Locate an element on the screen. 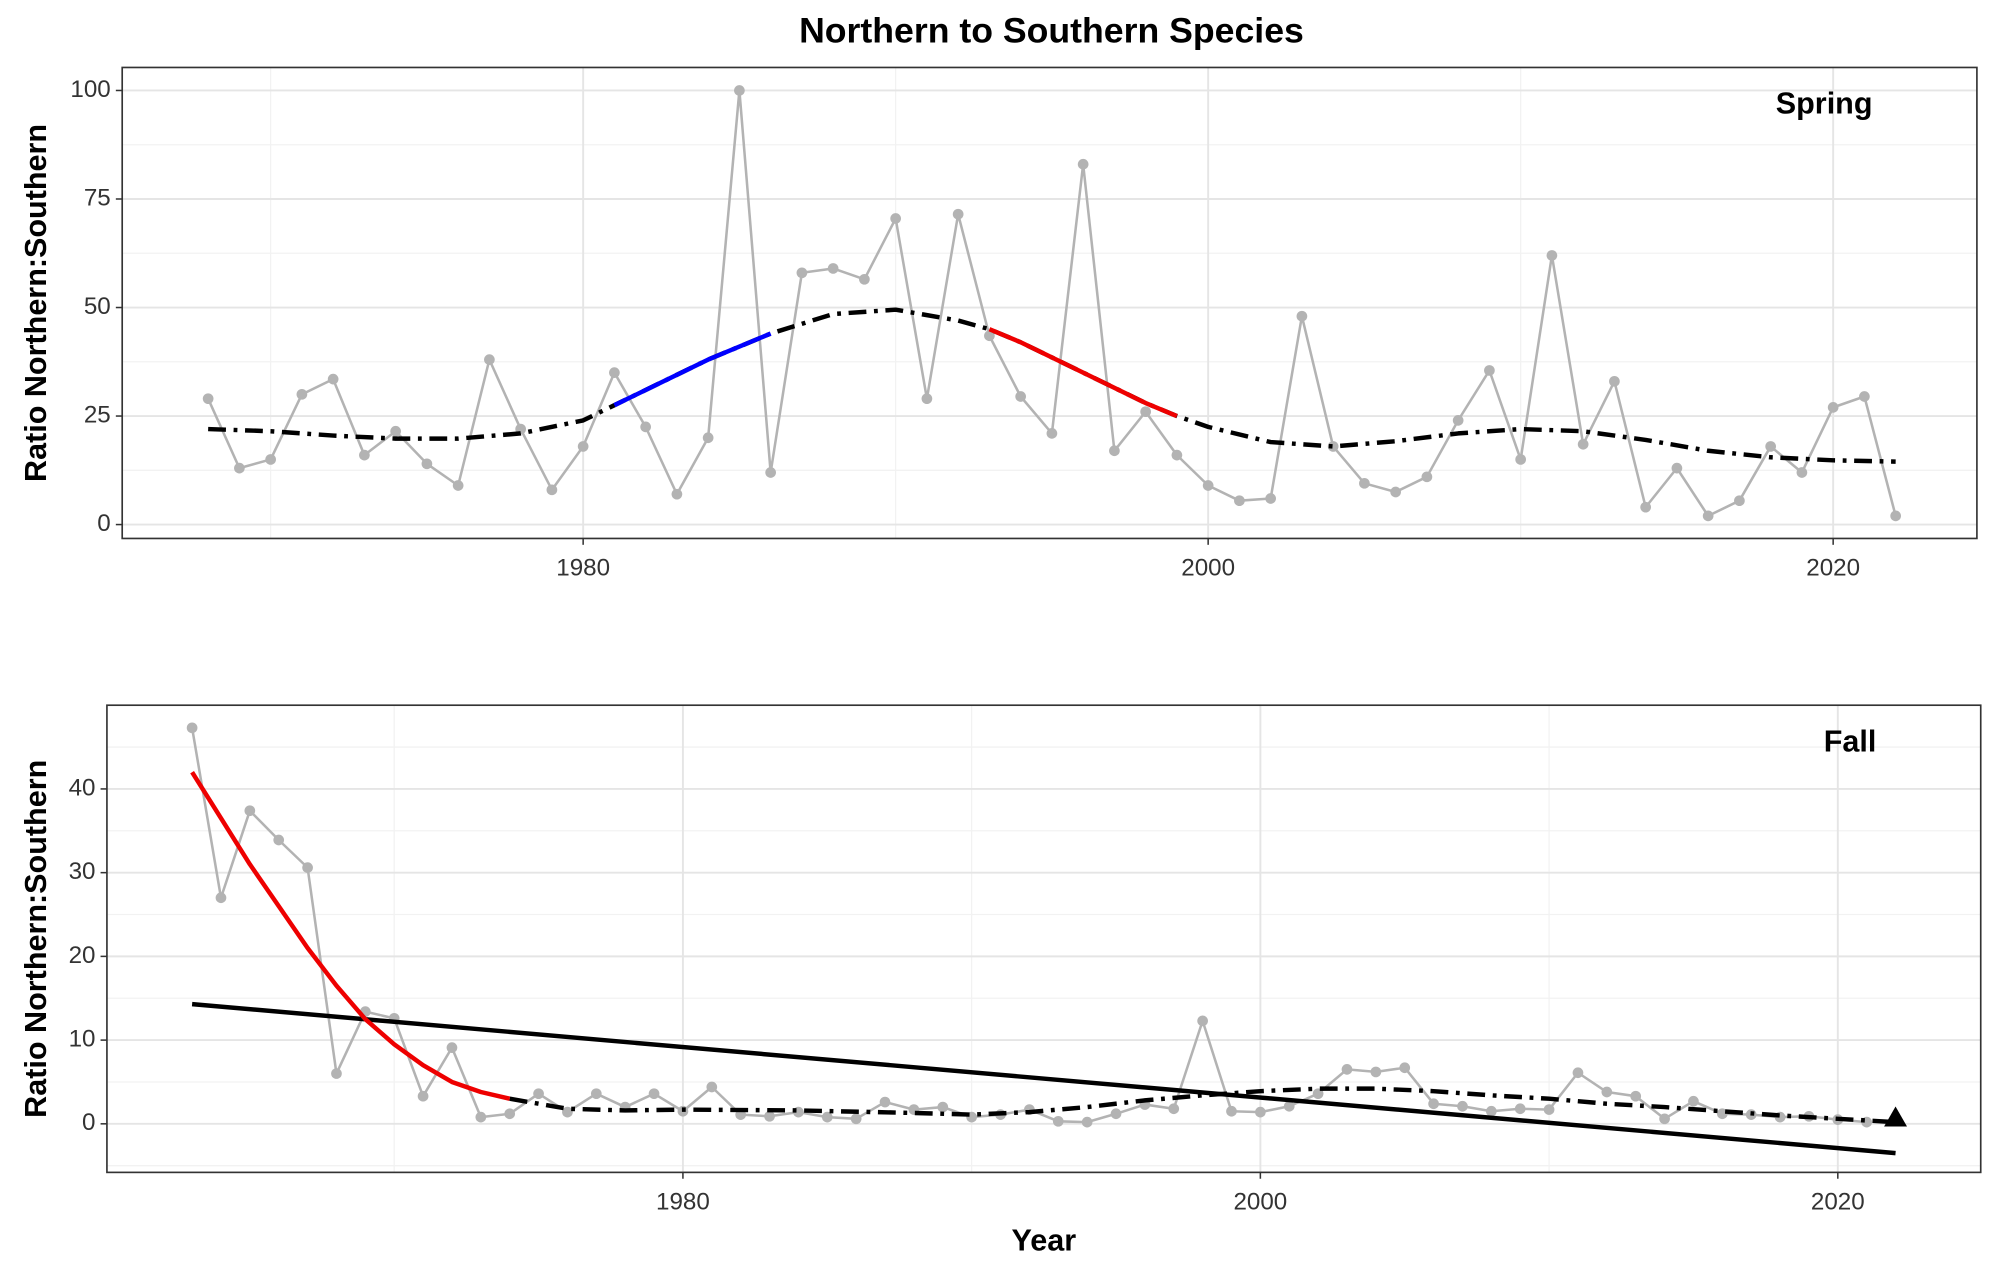  x-tick-label: 2000 is located at coordinates (1260, 1201).